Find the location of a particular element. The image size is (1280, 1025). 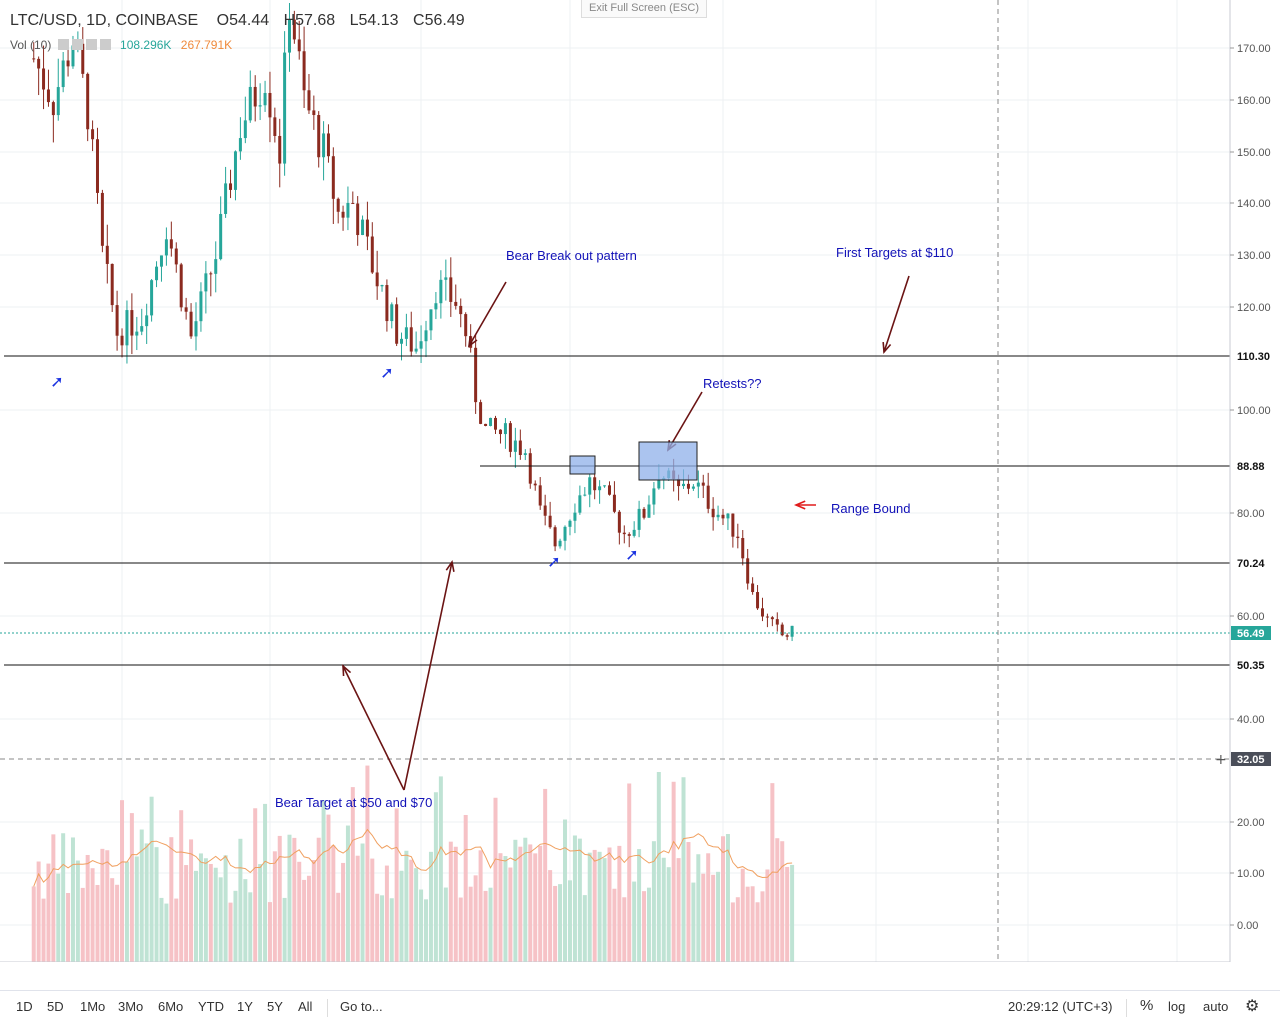

range-1y: 1Y is located at coordinates (245, 1006).